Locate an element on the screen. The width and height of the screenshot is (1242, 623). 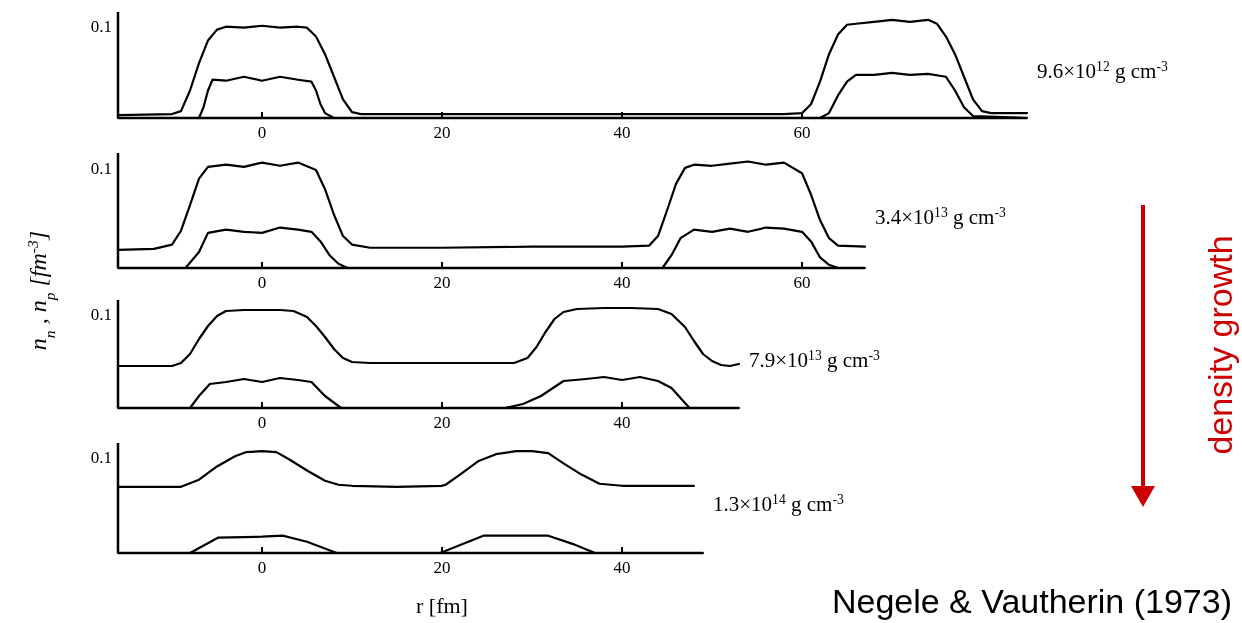
text: 7.9×10$^{13}$ g cm$^{-3}$ is located at coordinates (814, 359).